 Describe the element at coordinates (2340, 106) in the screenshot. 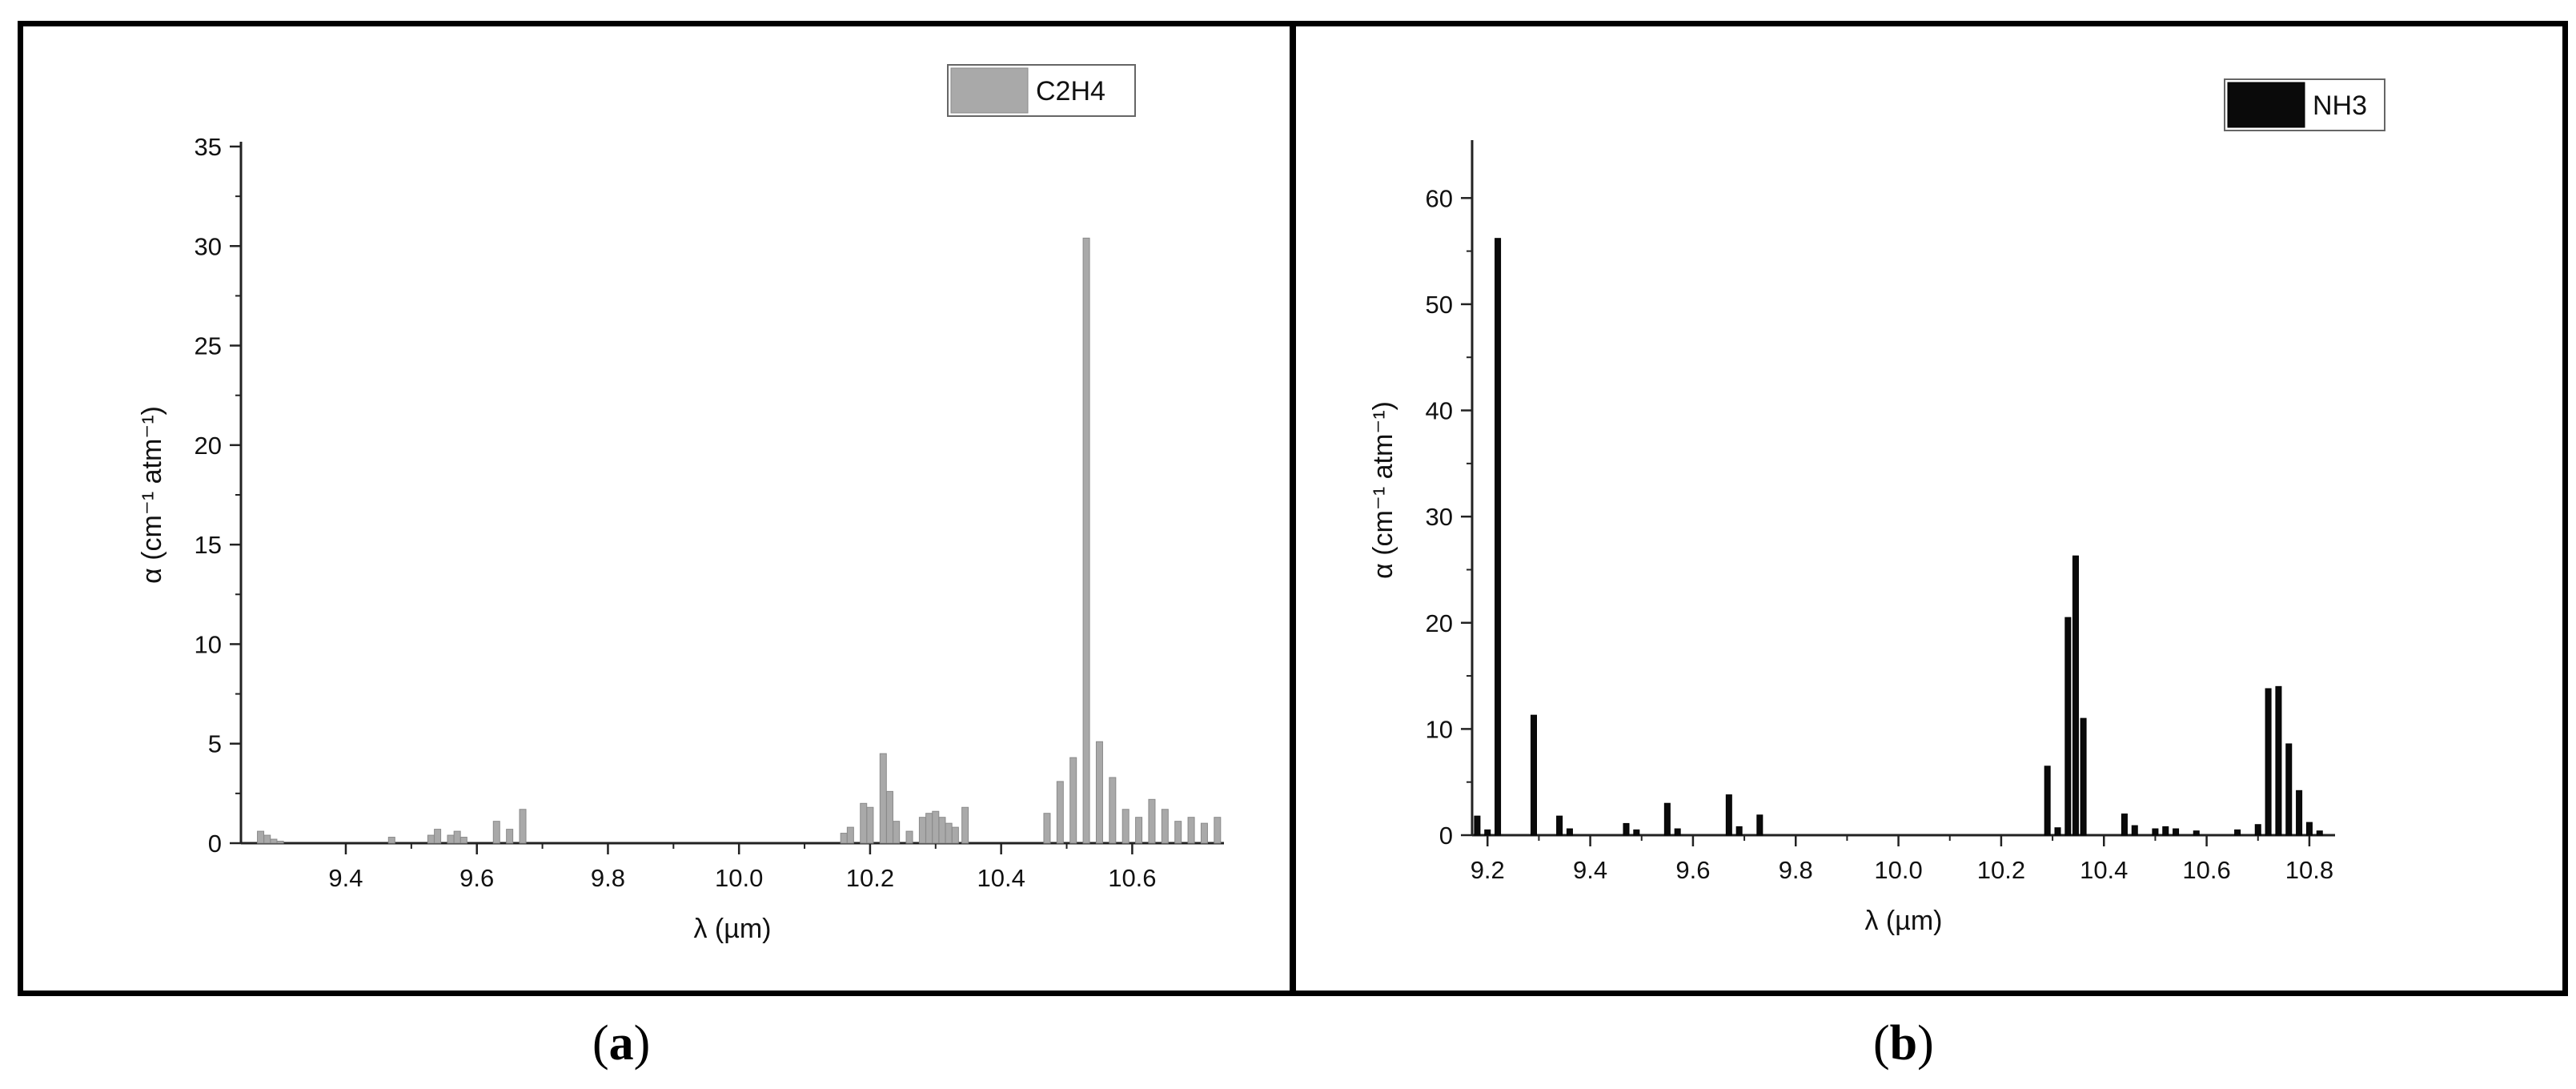

I see `legend-label: NH3` at that location.